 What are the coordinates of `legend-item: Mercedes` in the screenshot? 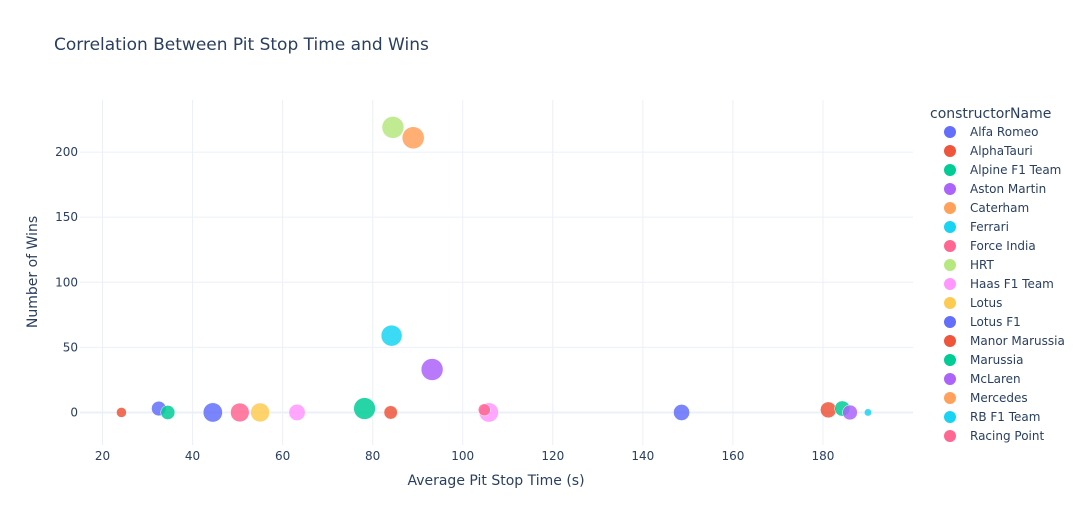 It's located at (986, 398).